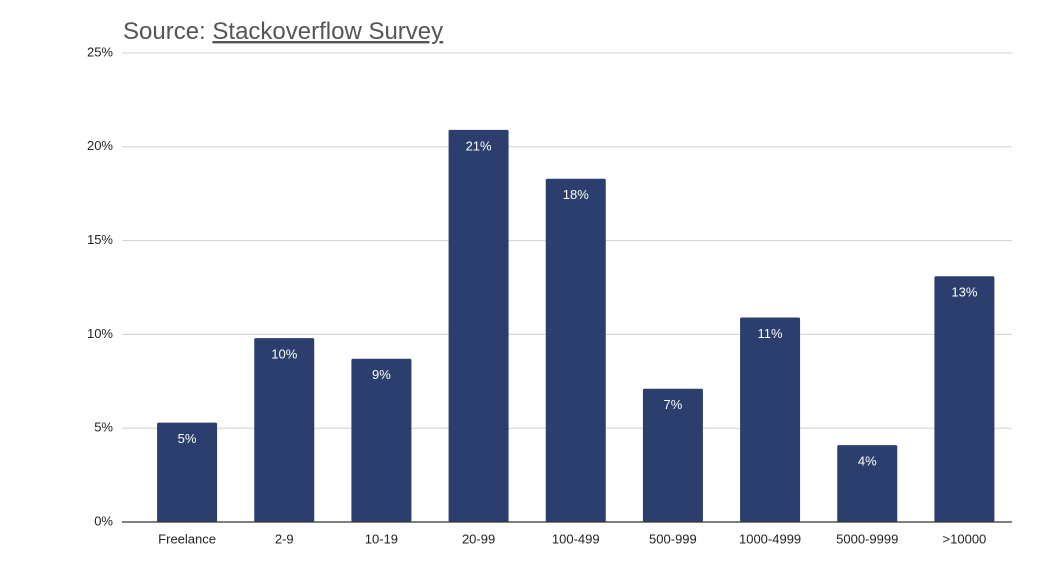 This screenshot has height=566, width=1062. Describe the element at coordinates (100, 51) in the screenshot. I see `y-tick-label: 25%` at that location.